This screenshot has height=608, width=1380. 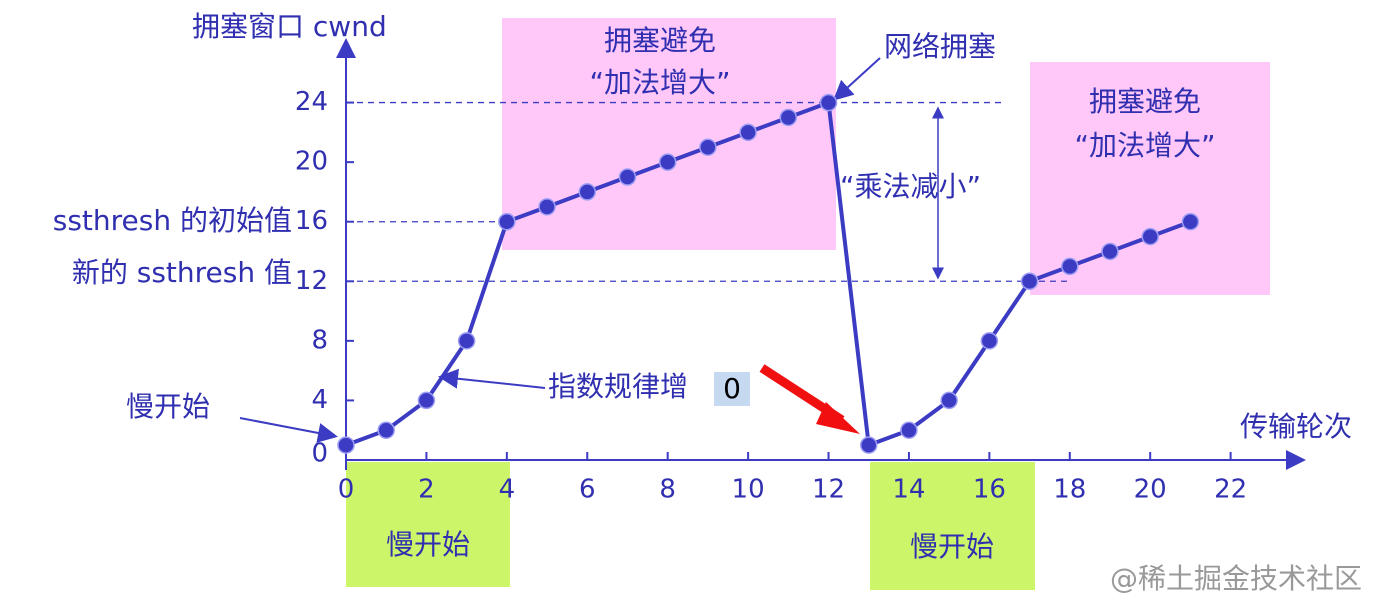 I want to click on x-tick-label: 0, so click(x=346, y=490).